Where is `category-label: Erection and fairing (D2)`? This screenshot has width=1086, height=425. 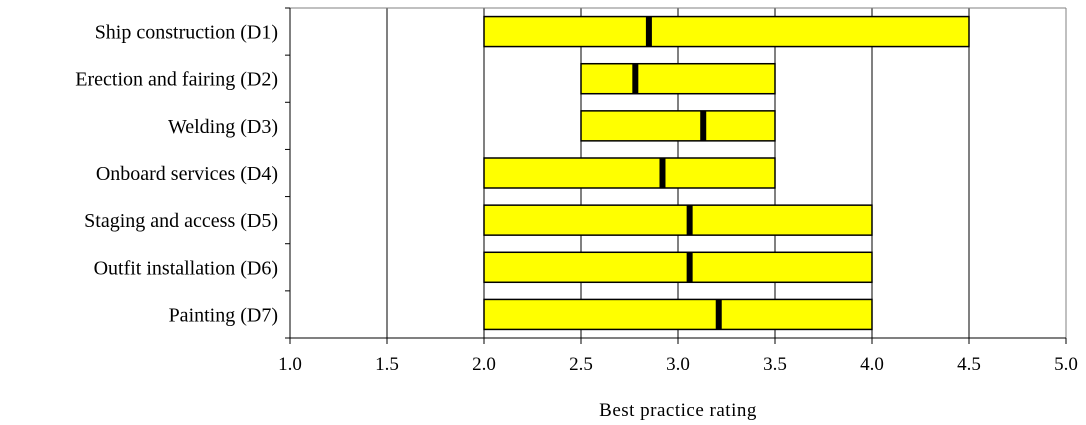
category-label: Erection and fairing (D2) is located at coordinates (176, 80).